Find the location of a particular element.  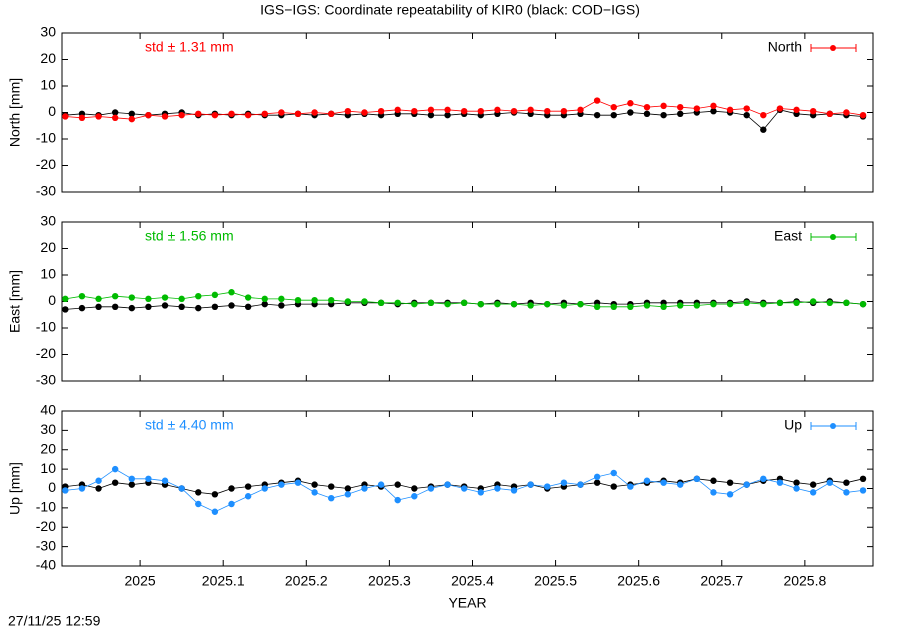

x-tick-label: 2025.7 is located at coordinates (721, 581).